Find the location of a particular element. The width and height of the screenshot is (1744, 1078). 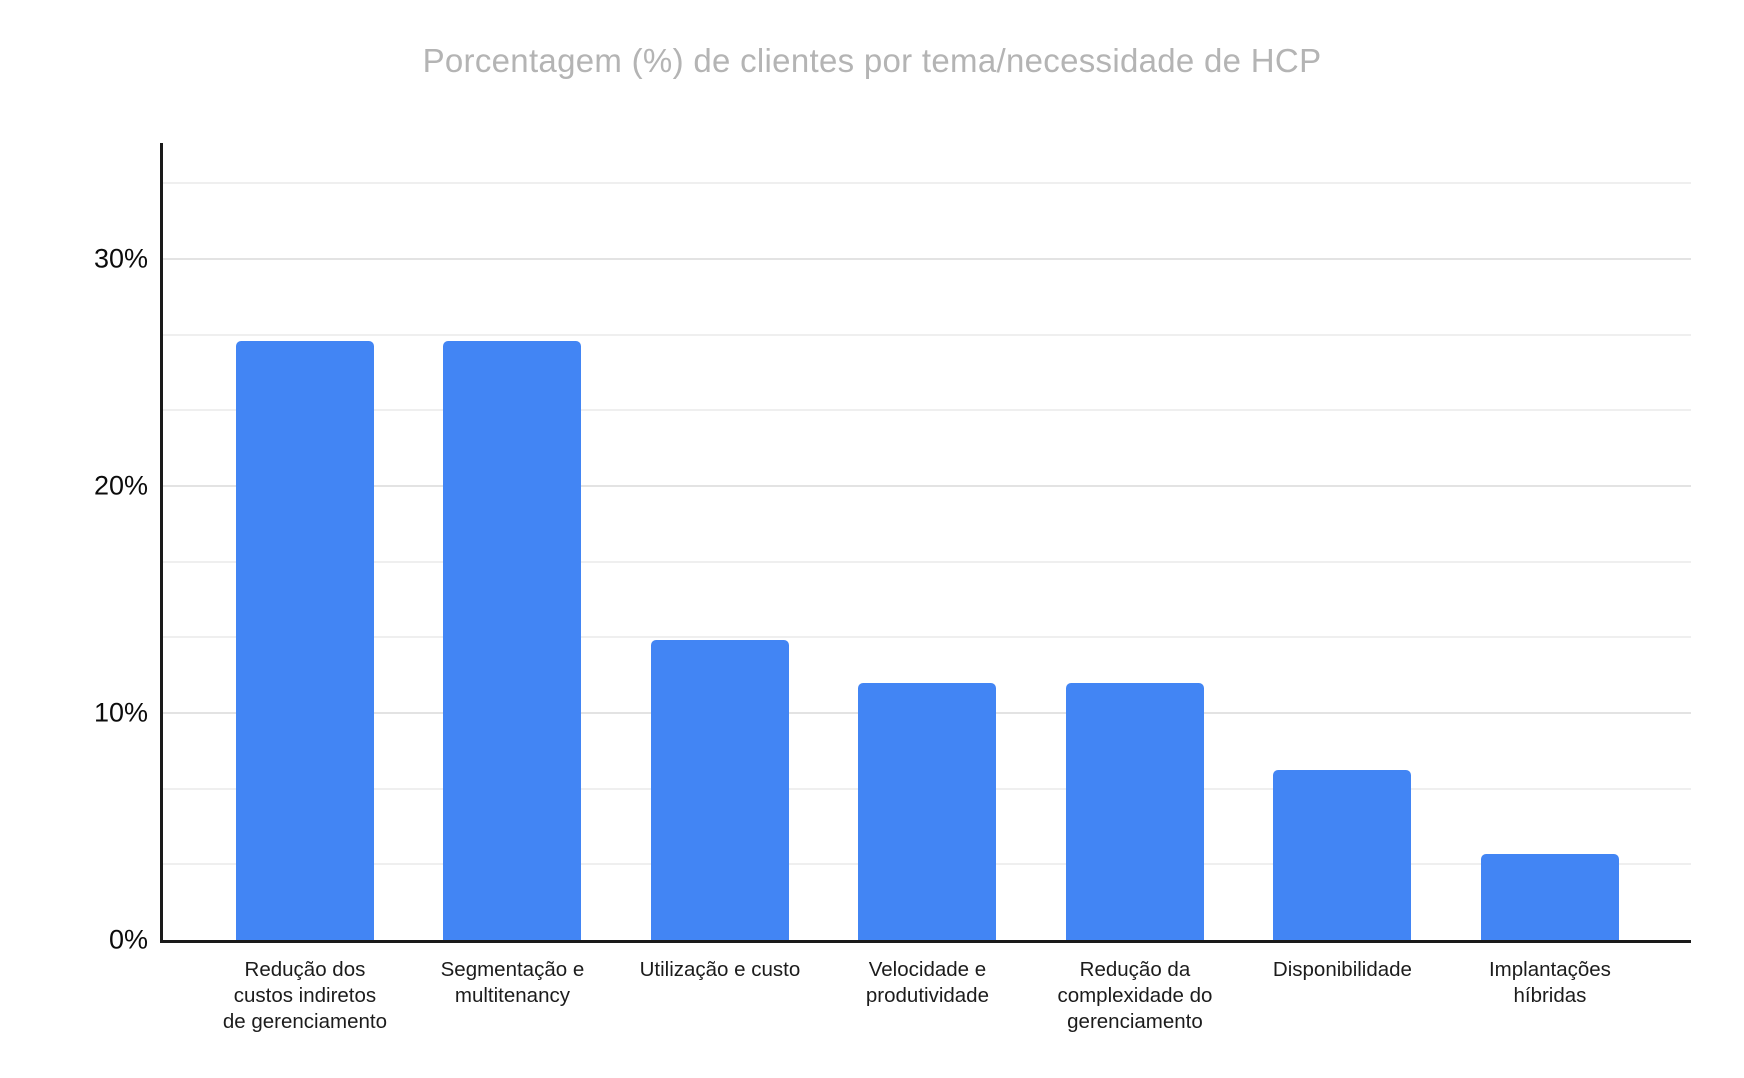

y-axis-tick-label: 30% is located at coordinates (120, 258).